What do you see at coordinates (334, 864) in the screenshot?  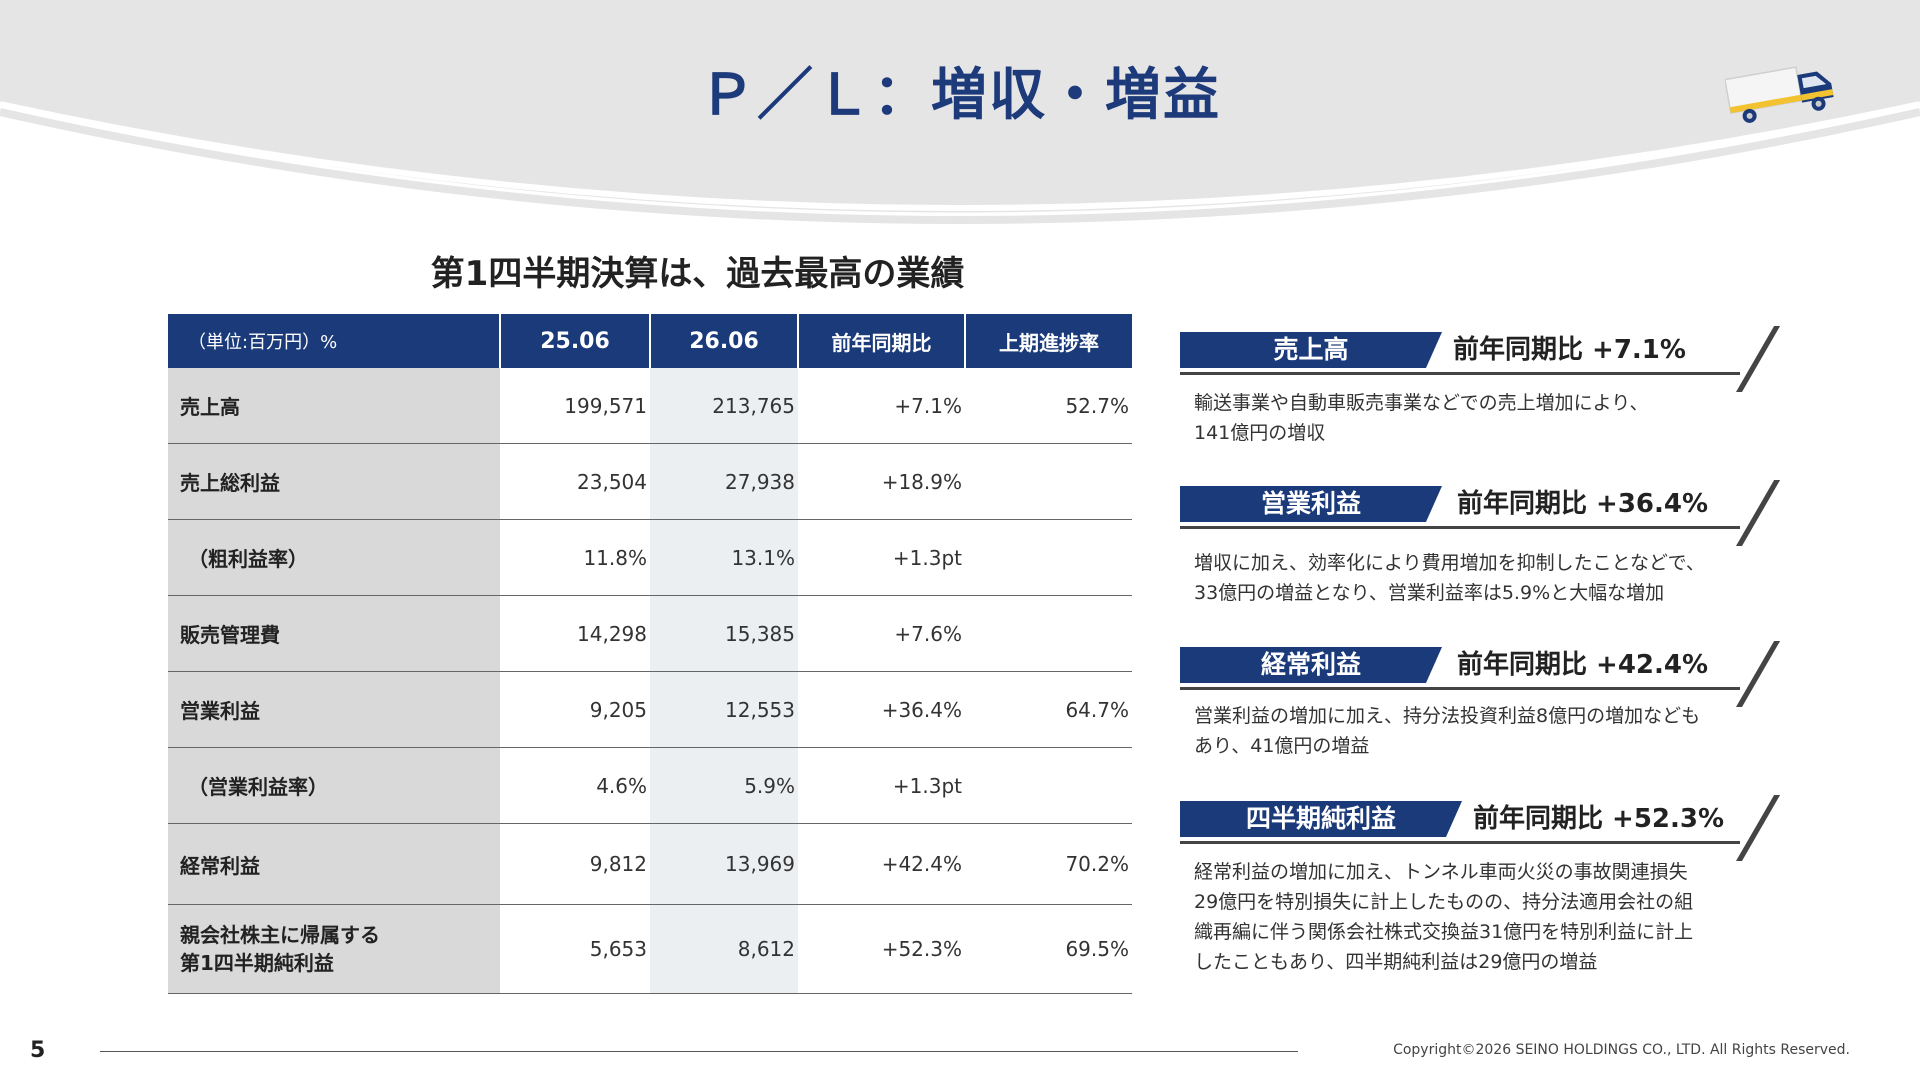 I see `row-label: 経常利益` at bounding box center [334, 864].